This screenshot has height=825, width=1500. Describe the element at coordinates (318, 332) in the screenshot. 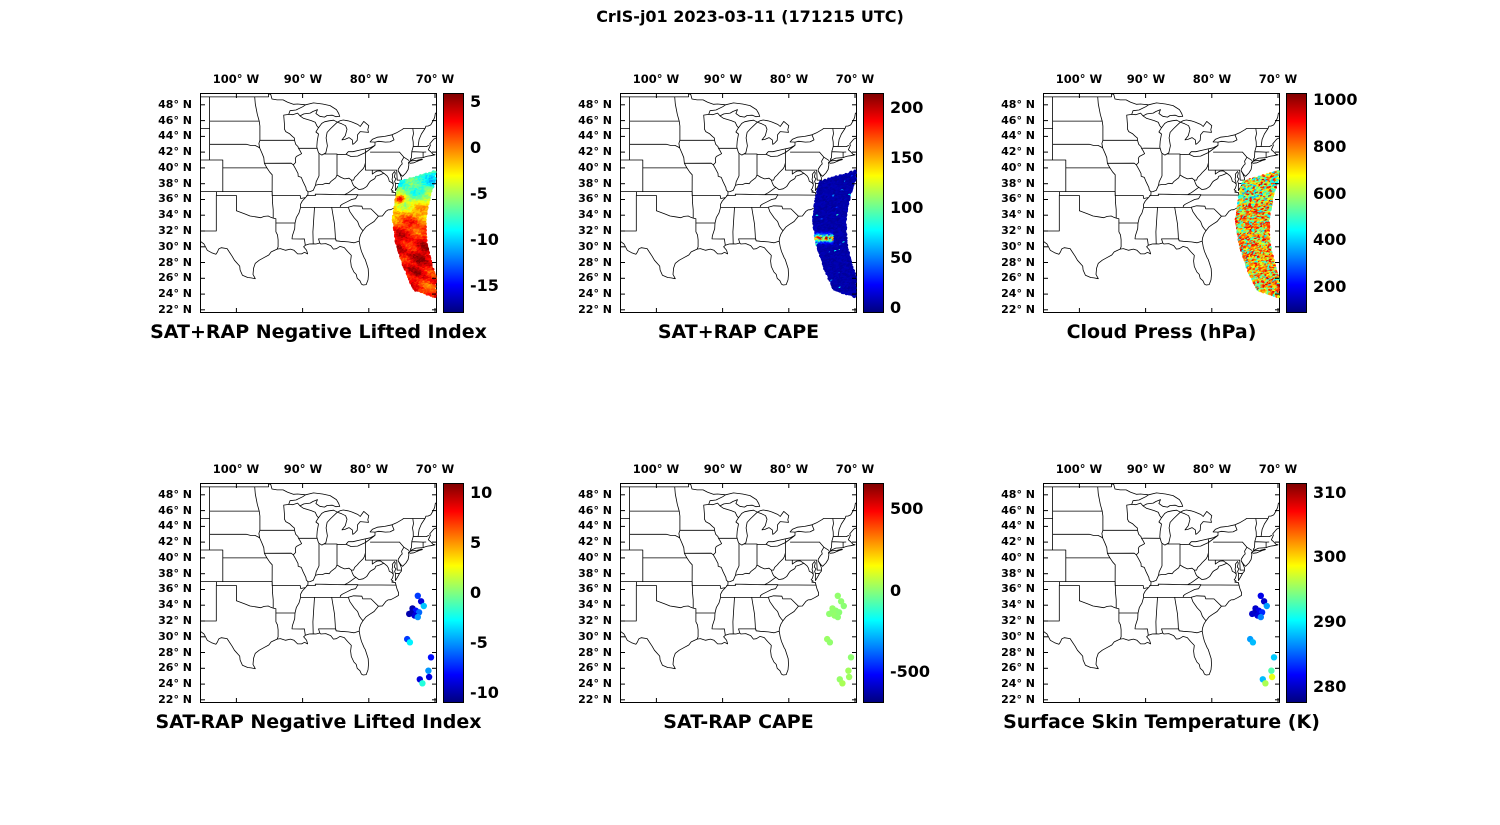

I see `panel-title: SAT+RAP Negative Lifted Index` at that location.